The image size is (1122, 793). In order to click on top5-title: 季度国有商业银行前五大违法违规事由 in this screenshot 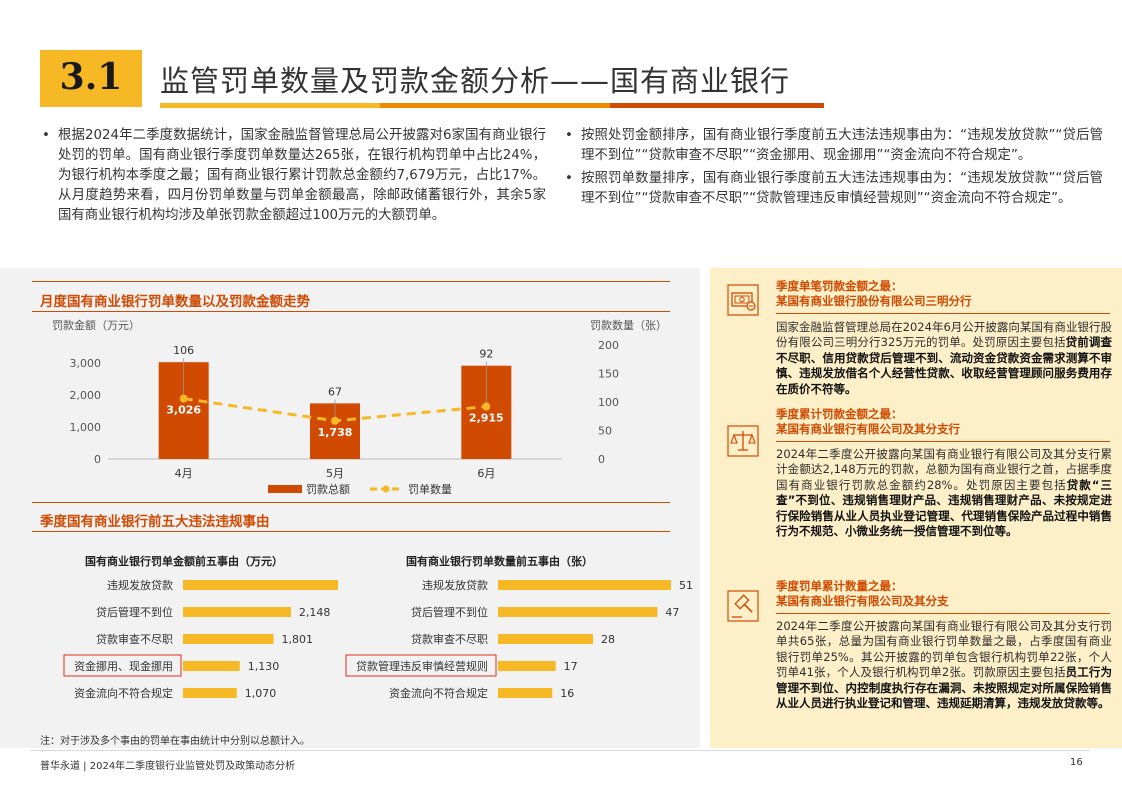, I will do `click(155, 522)`.